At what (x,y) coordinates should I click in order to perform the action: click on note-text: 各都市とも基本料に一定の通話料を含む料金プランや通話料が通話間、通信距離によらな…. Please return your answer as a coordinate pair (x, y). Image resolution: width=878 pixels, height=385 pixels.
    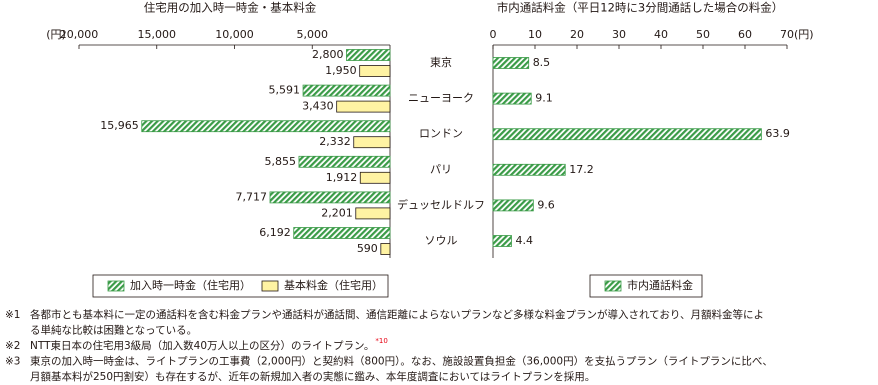
    Looking at the image, I should click on (397, 314).